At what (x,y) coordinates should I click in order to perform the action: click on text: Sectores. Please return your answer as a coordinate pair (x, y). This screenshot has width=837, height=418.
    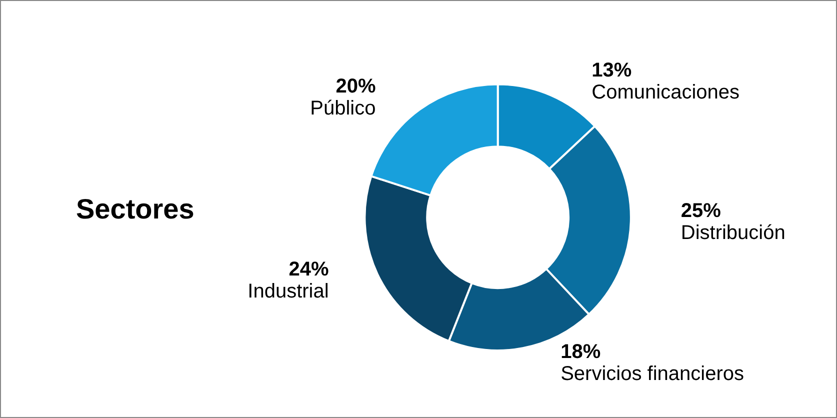
    Looking at the image, I should click on (135, 209).